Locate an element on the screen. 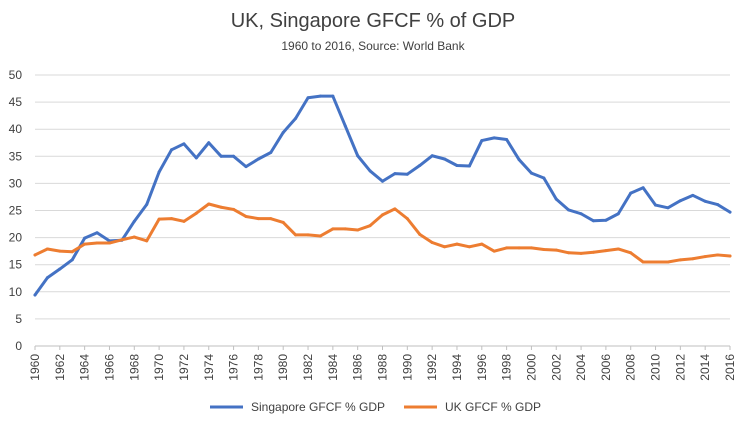 This screenshot has width=746, height=424. y-tick-label: 0 is located at coordinates (18, 346).